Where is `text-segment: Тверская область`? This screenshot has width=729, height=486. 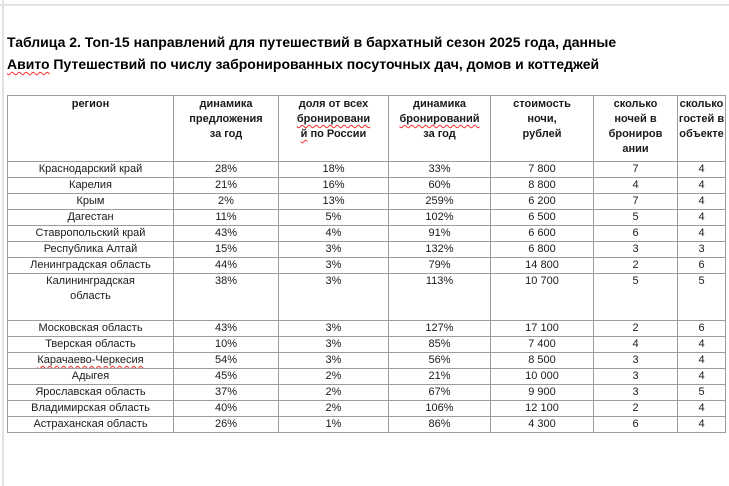
text-segment: Тверская область is located at coordinates (90, 344).